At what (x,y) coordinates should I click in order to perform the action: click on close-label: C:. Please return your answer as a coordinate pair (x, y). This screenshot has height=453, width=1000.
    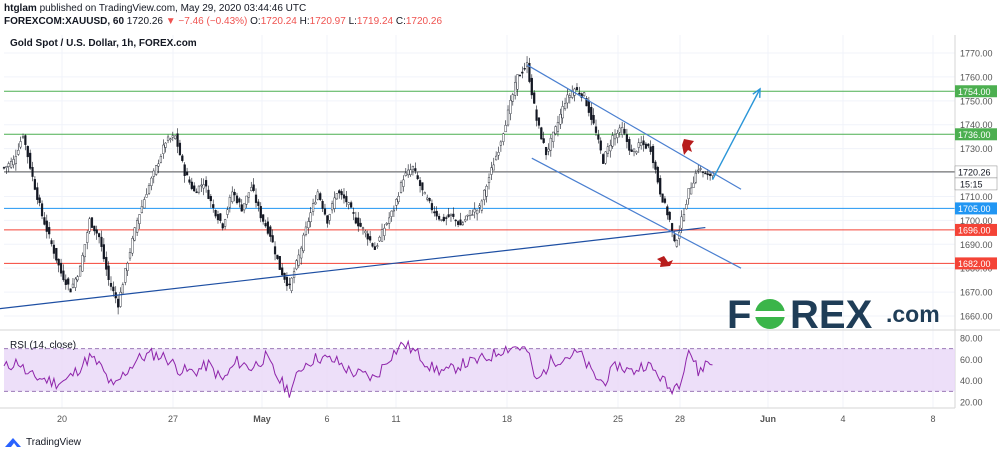
    Looking at the image, I should click on (400, 21).